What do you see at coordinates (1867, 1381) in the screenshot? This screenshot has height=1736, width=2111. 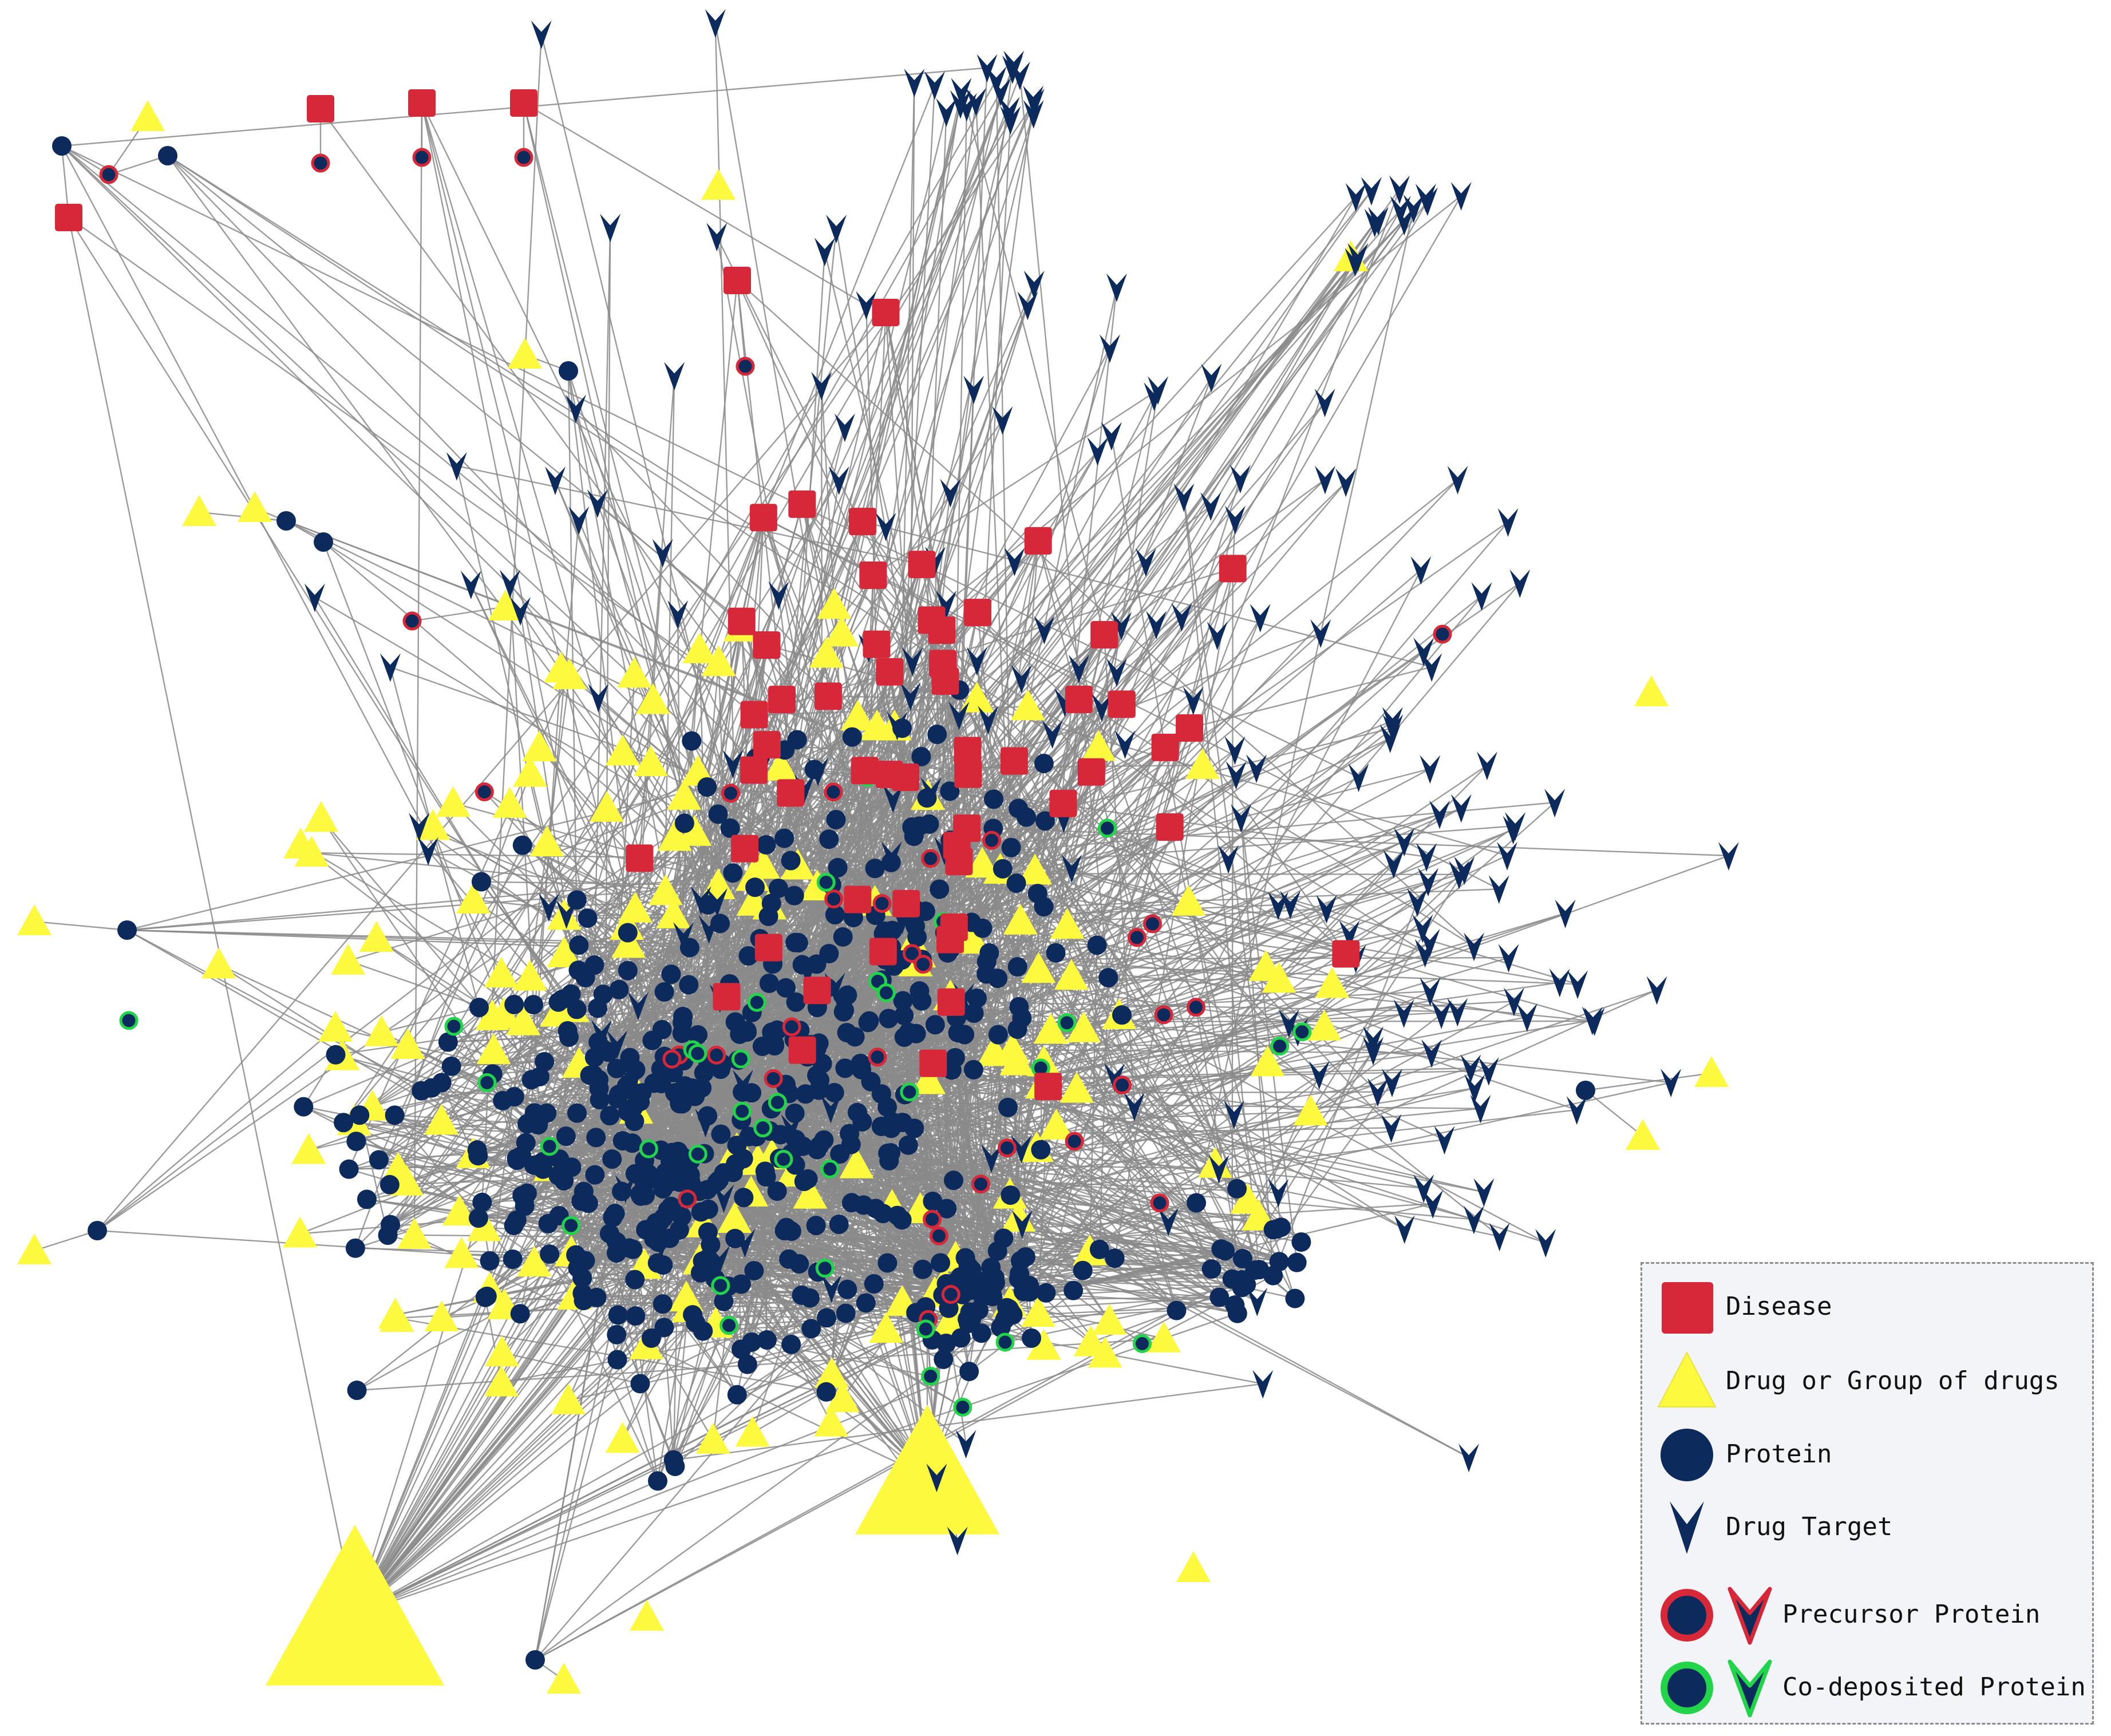 I see `legend-item-drug: Drug or Group of drugs` at bounding box center [1867, 1381].